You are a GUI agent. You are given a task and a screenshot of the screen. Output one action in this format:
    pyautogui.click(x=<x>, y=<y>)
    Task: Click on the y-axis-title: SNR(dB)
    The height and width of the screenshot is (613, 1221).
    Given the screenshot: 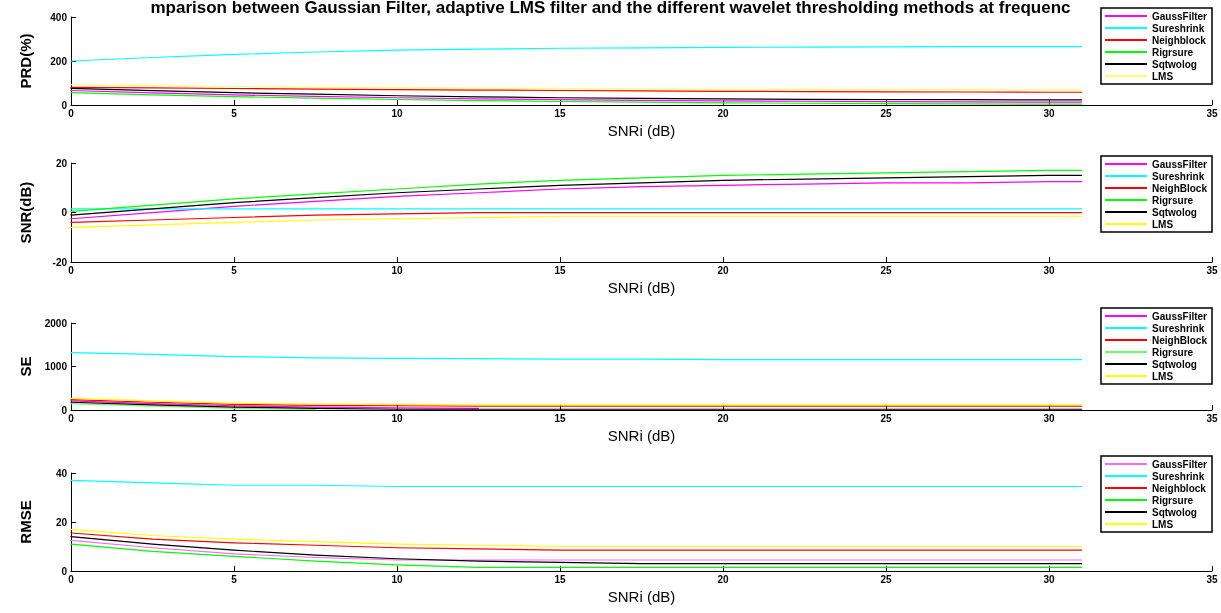 What is the action you would take?
    pyautogui.click(x=25, y=212)
    